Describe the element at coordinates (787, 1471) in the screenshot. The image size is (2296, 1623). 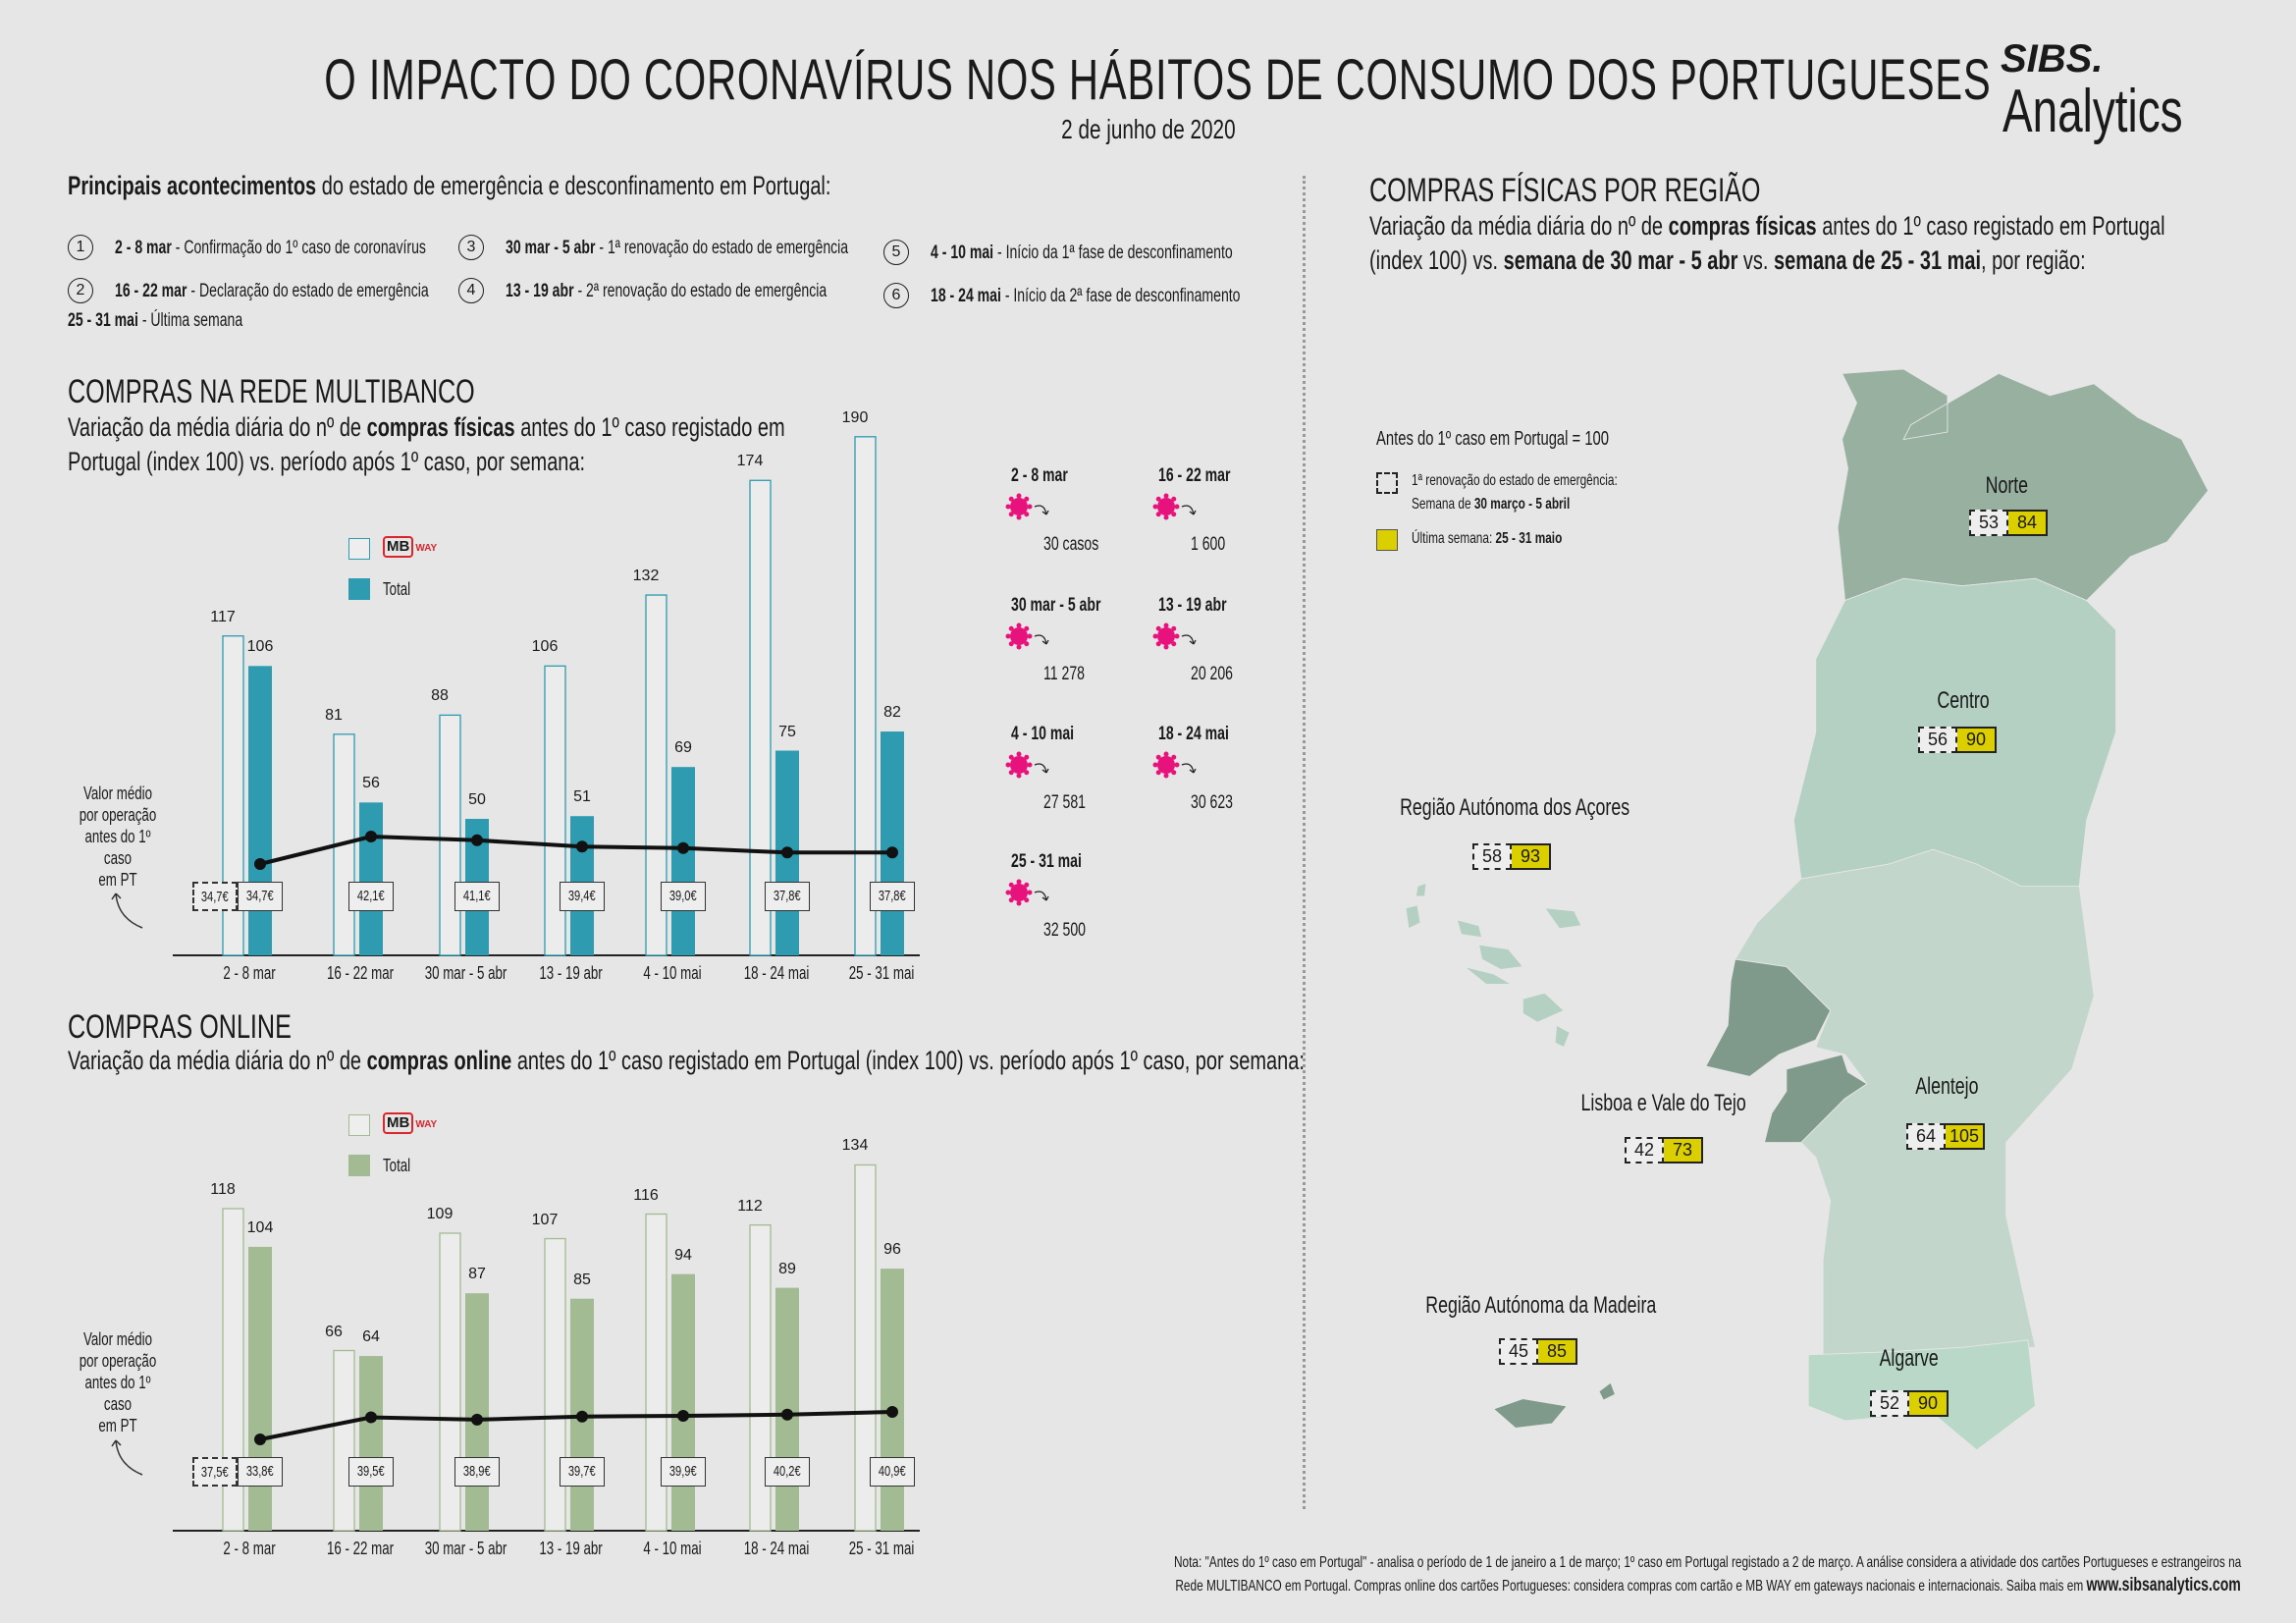
I see `avg-ticket-value: 40,2€` at that location.